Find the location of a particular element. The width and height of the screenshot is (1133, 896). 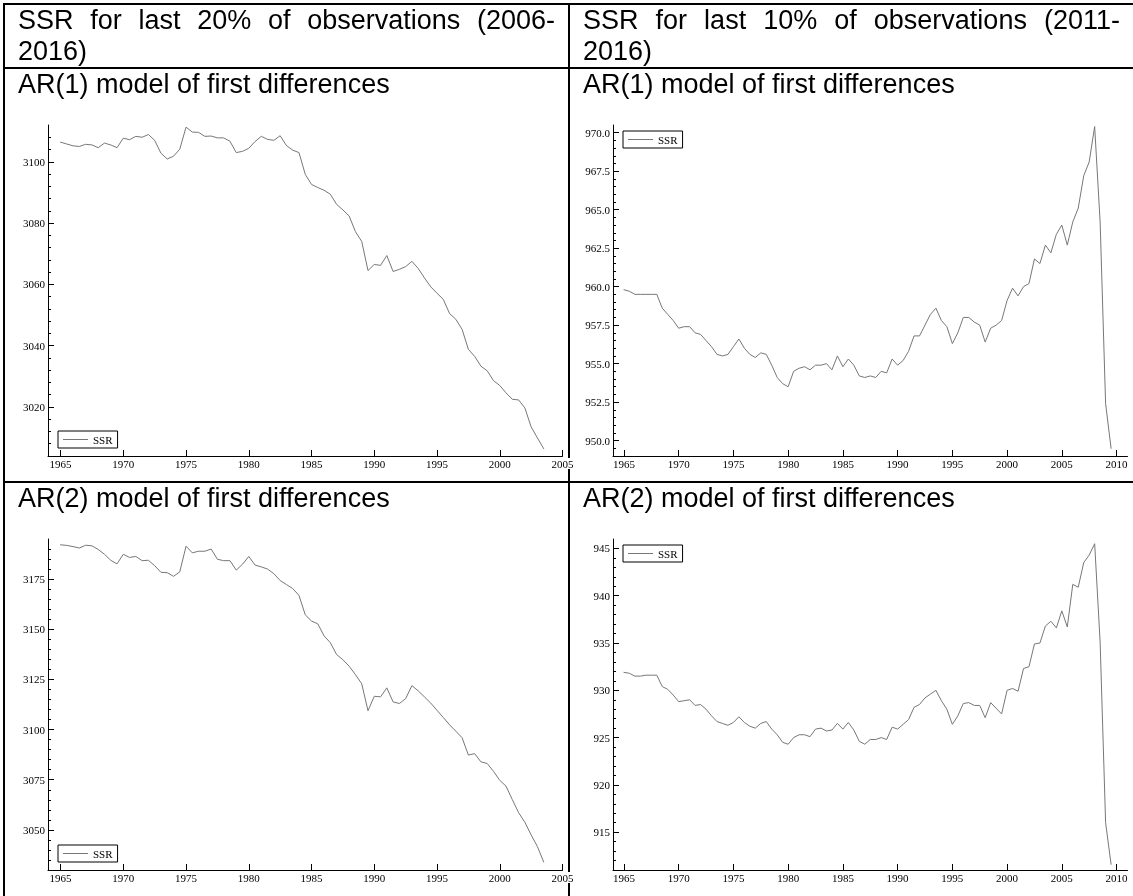

y-tick-label: 950.0 is located at coordinates (598, 440).